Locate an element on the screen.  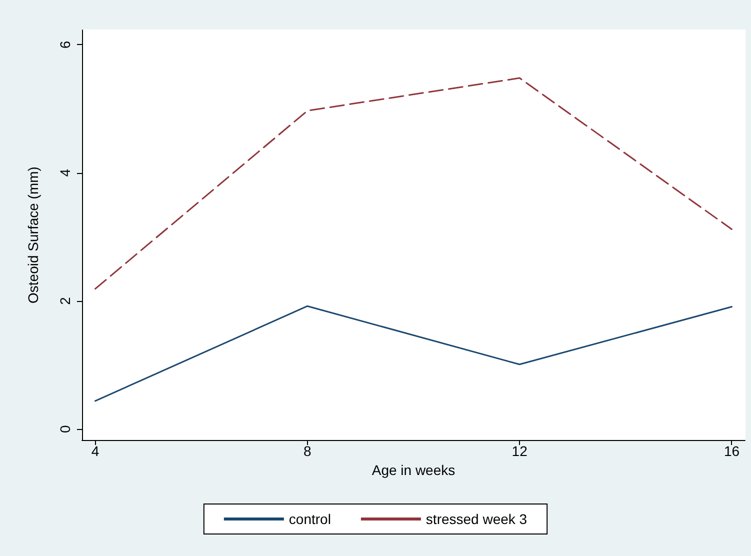
x-tick-label: 16 is located at coordinates (732, 451).